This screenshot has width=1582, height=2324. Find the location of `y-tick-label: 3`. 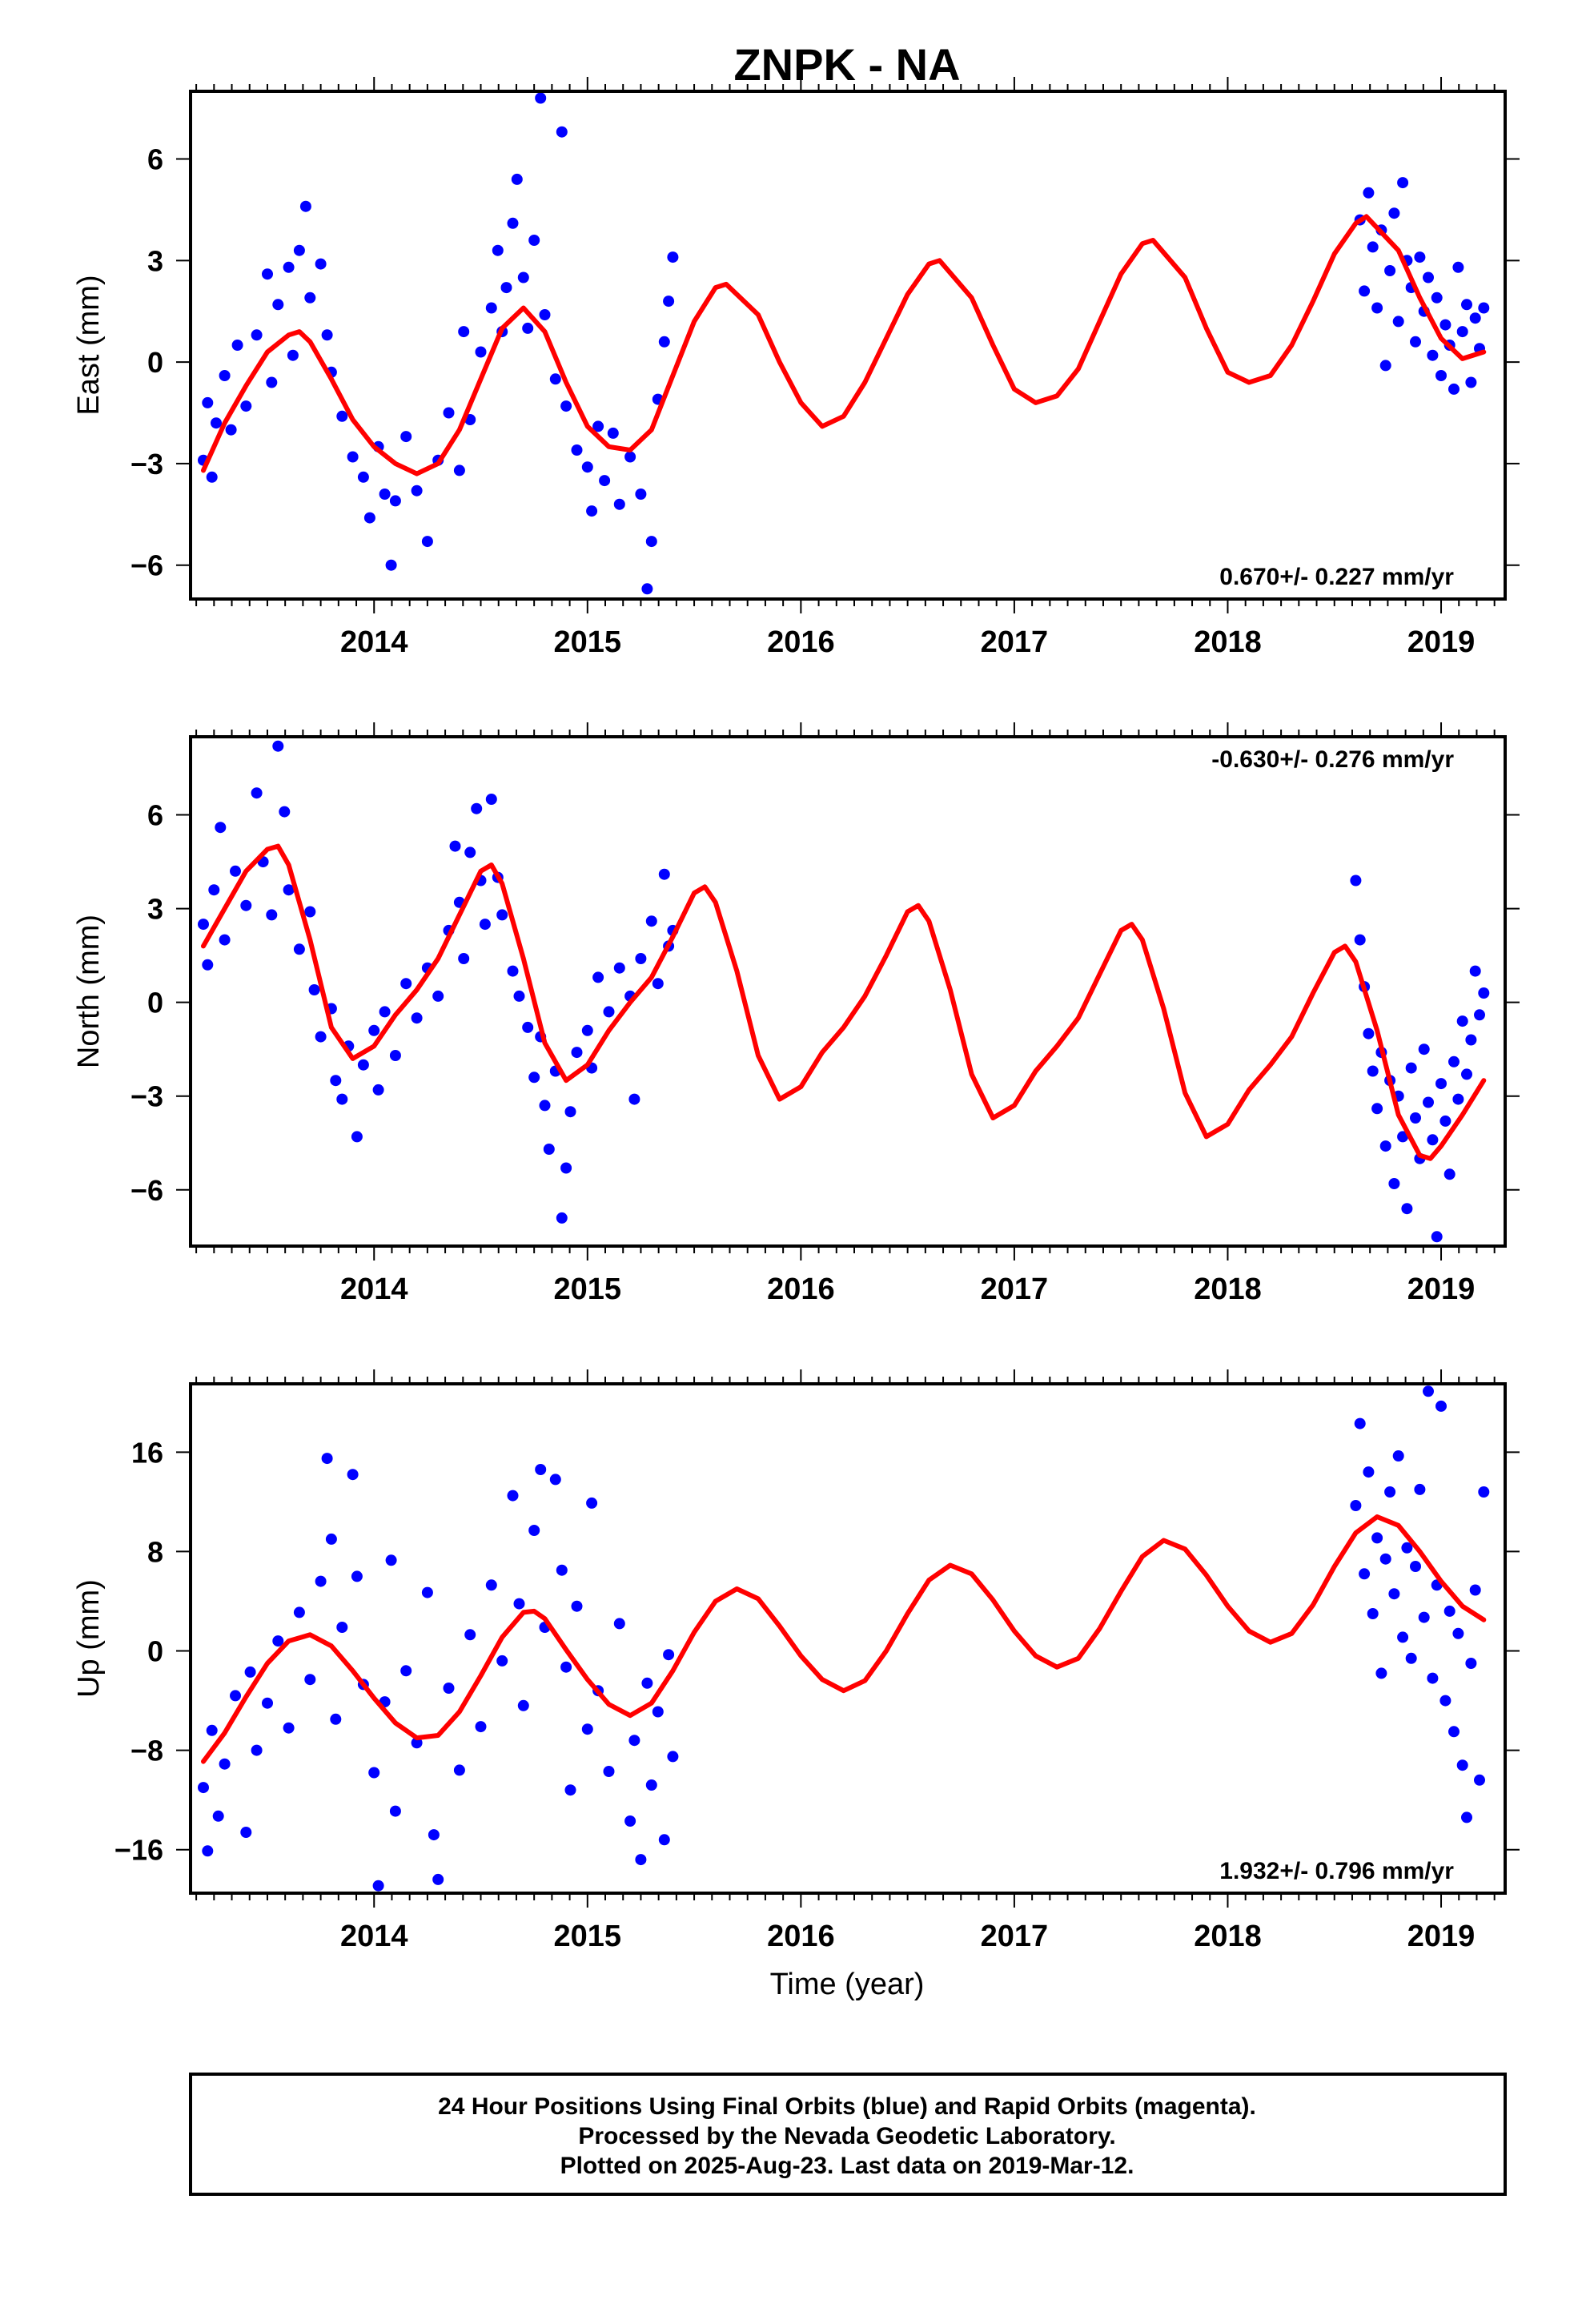

y-tick-label: 3 is located at coordinates (155, 260).